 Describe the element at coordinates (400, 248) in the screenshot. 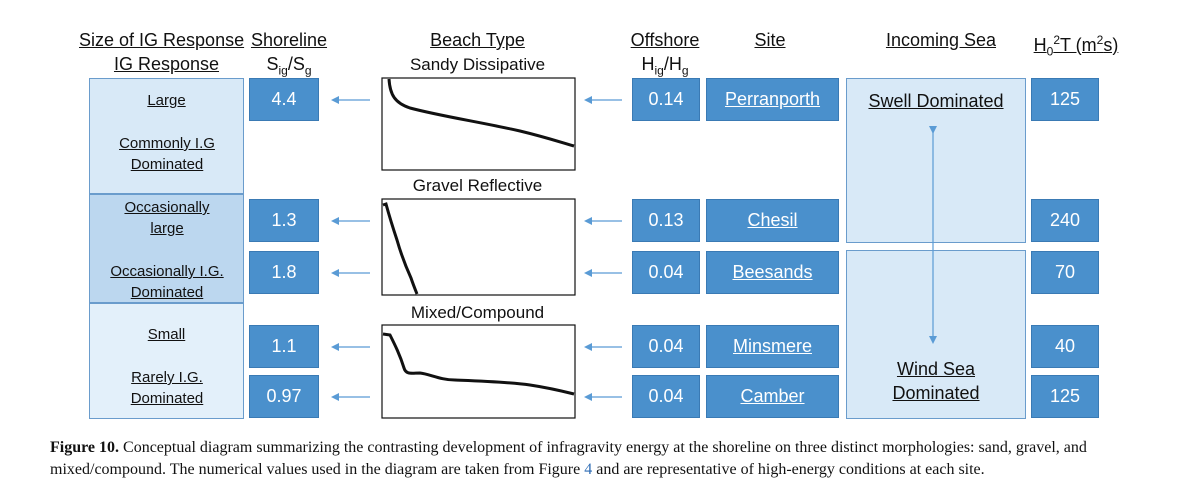

I see `profile-line-gravel` at that location.